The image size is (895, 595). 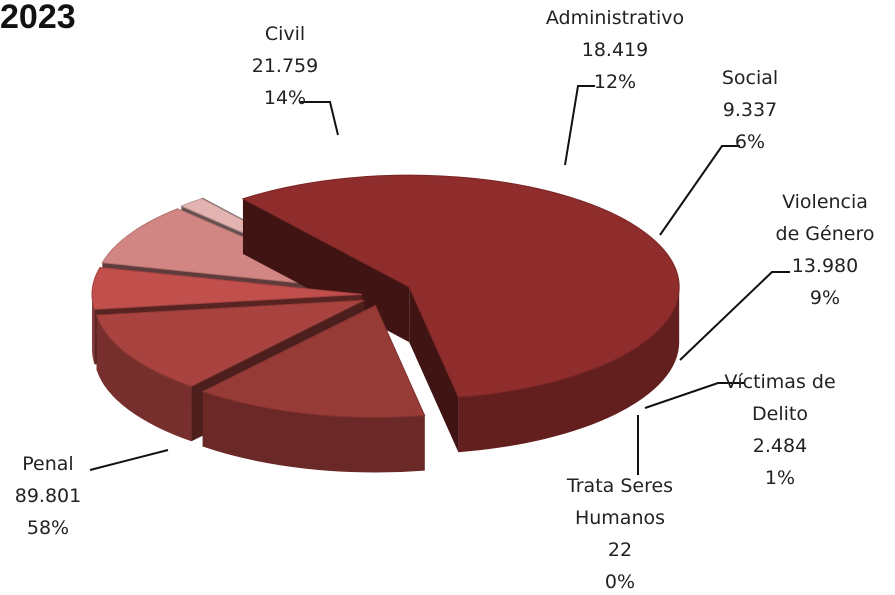 What do you see at coordinates (780, 430) in the screenshot?
I see `data-label: Víctimas de Delito 2.484 1%` at bounding box center [780, 430].